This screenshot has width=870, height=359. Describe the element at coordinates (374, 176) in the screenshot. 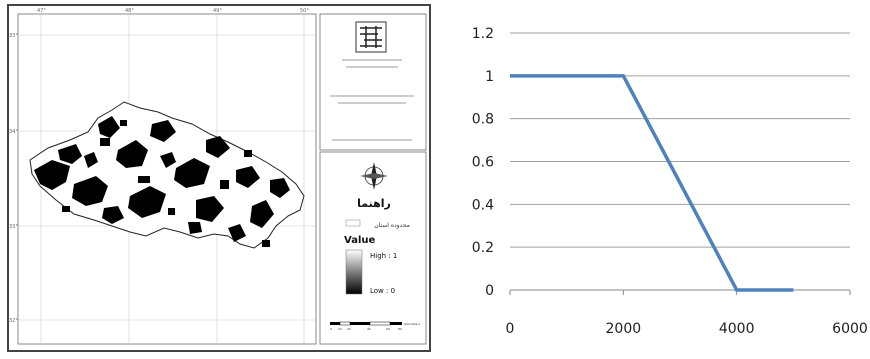

I see `north-arrow-icon` at that location.